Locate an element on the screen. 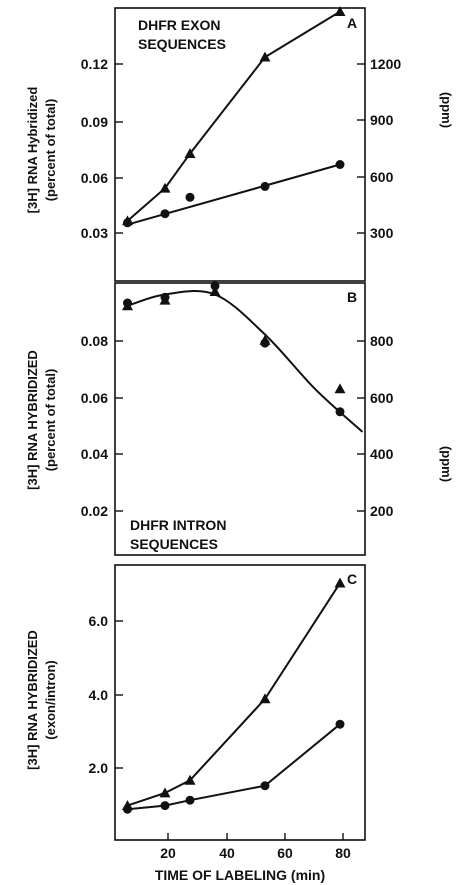  panel-b-ytick-label: 0.08 is located at coordinates (94, 341).